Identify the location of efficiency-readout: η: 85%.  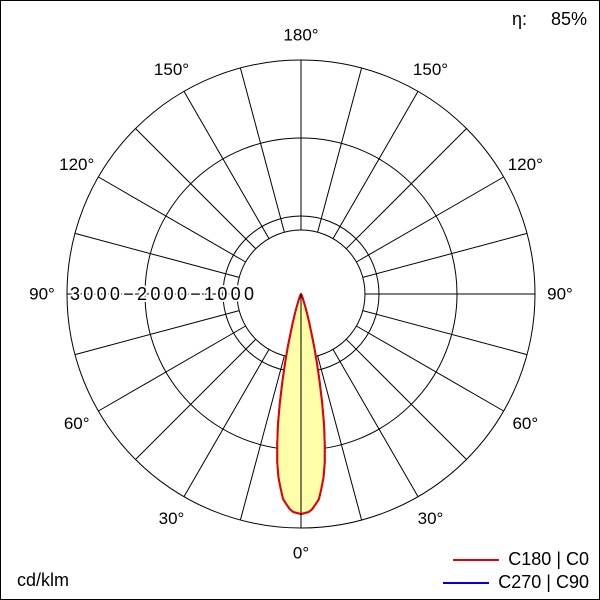
(549, 19).